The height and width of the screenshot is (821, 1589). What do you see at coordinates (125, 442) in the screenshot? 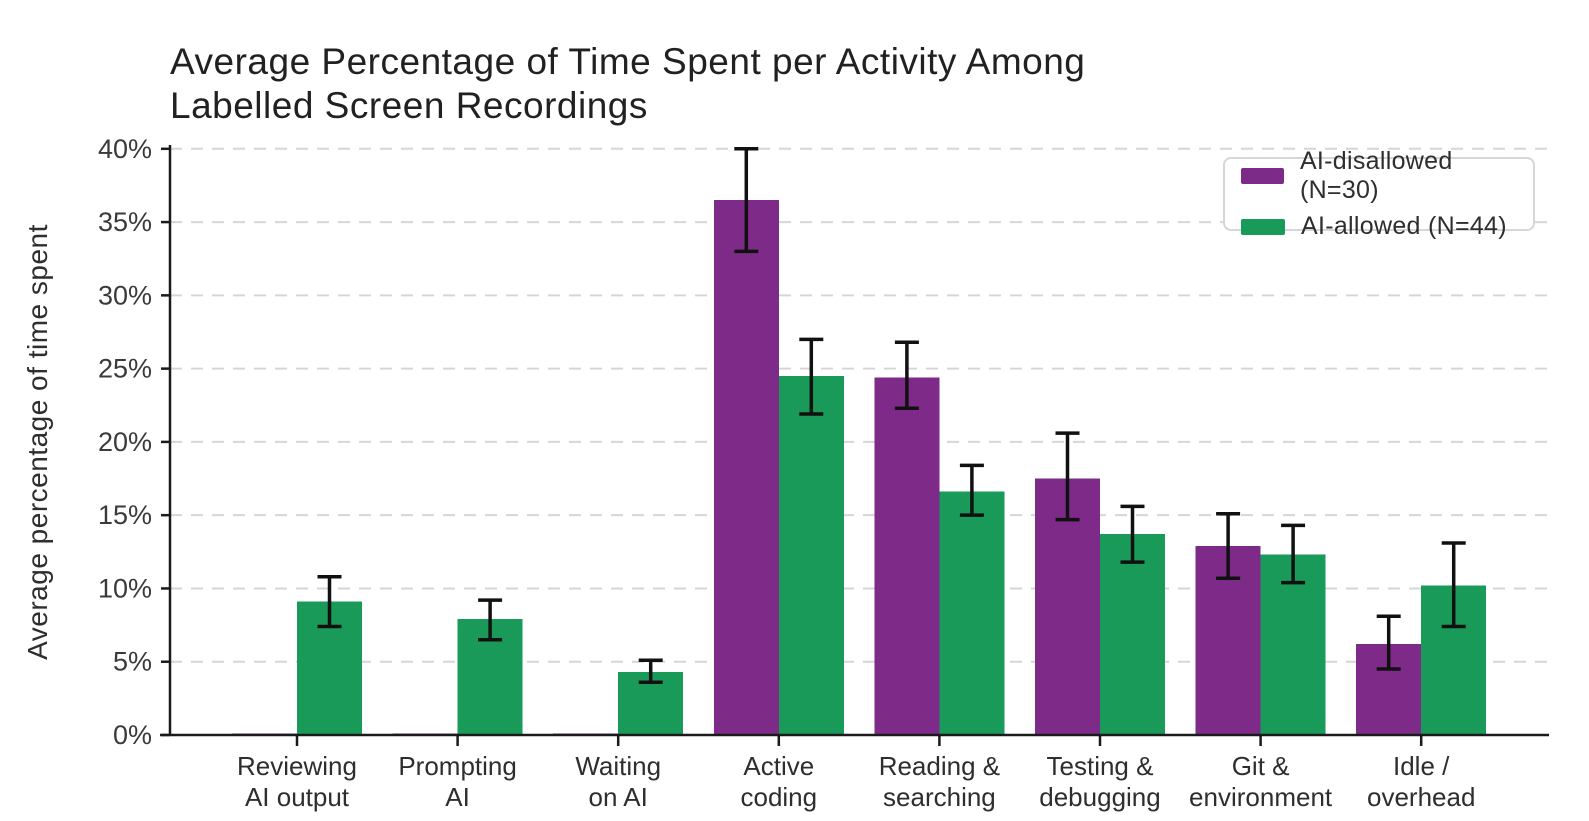
I see `y-tick-label: 20%` at bounding box center [125, 442].